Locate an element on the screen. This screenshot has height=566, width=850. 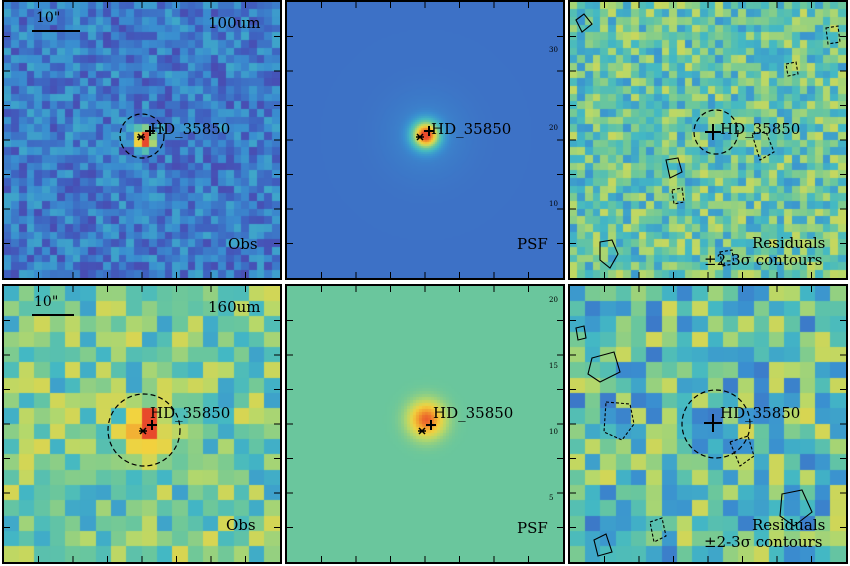
psf-axis-tick: 15 is located at coordinates (553, 366).